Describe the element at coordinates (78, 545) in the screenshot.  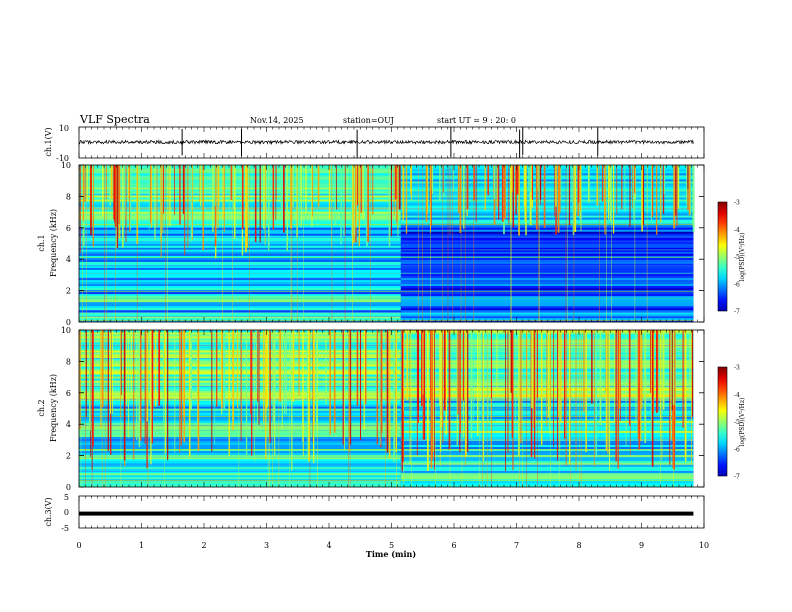
I see `xtick-label: 0` at that location.